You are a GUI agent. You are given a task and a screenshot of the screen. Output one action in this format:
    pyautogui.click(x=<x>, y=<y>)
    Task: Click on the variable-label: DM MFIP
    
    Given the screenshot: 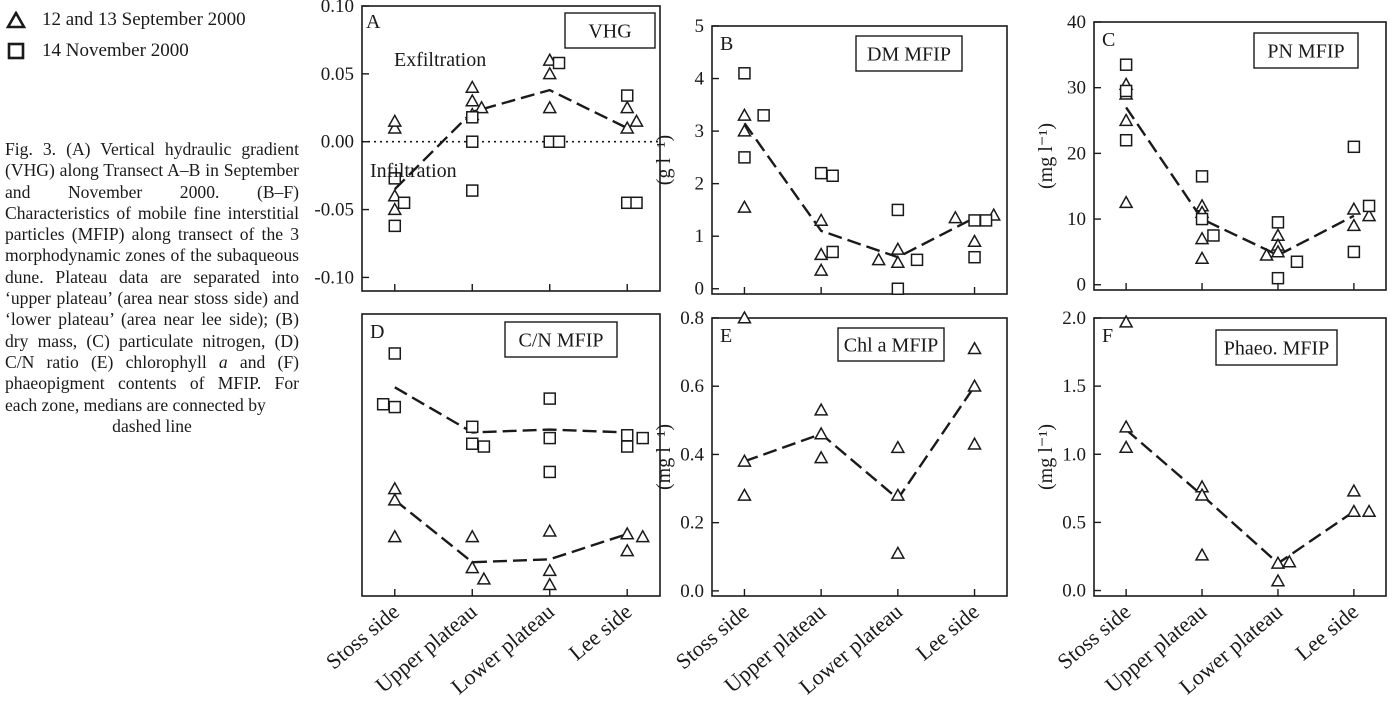 What is the action you would take?
    pyautogui.click(x=909, y=55)
    